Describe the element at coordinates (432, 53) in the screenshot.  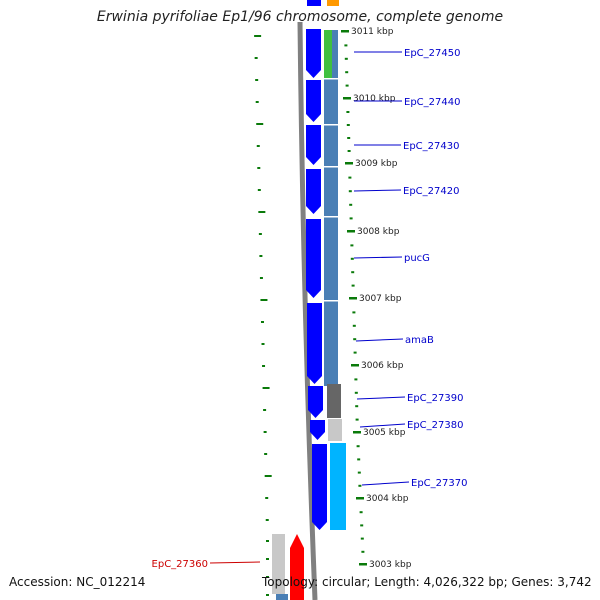
I see `gene-label: EpC_27450` at that location.